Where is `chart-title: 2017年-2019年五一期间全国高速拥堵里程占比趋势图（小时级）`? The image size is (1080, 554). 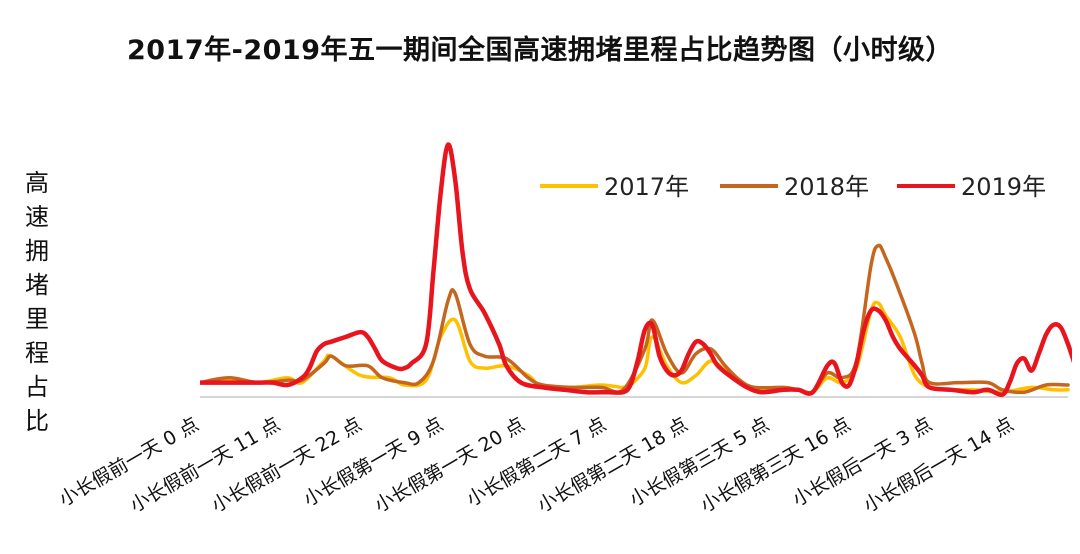 chart-title: 2017年-2019年五一期间全国高速拥堵里程占比趋势图（小时级） is located at coordinates (540, 50).